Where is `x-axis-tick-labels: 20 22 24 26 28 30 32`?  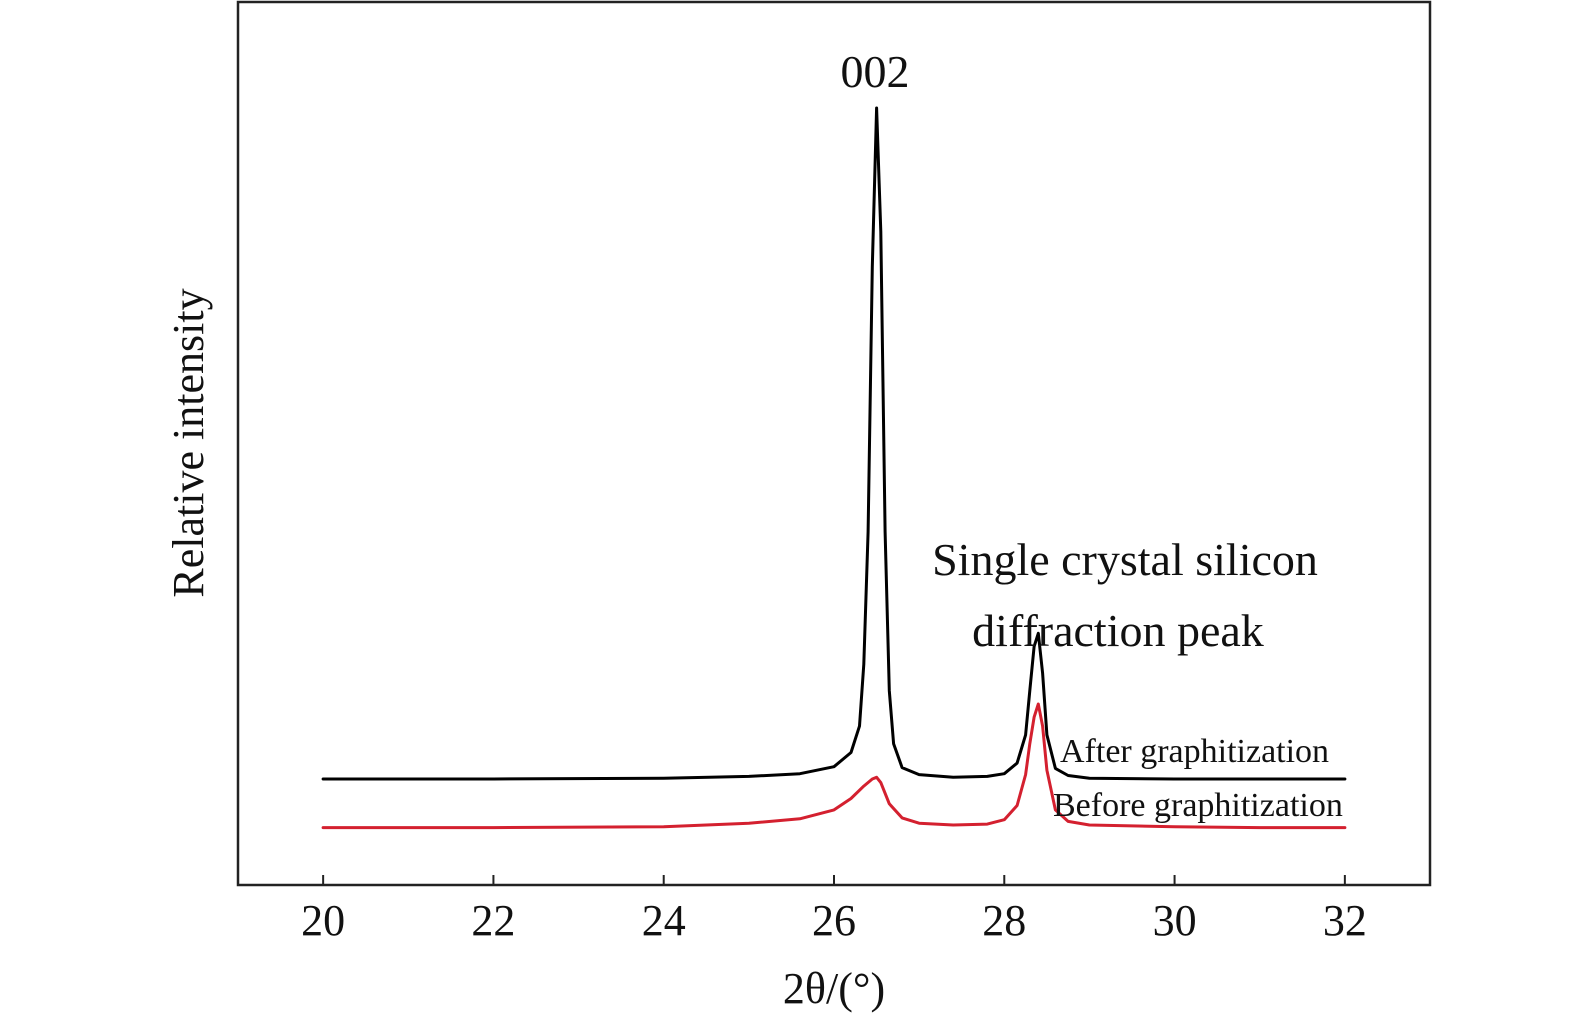
x-axis-tick-labels: 20 22 24 26 28 30 32 is located at coordinates (834, 920).